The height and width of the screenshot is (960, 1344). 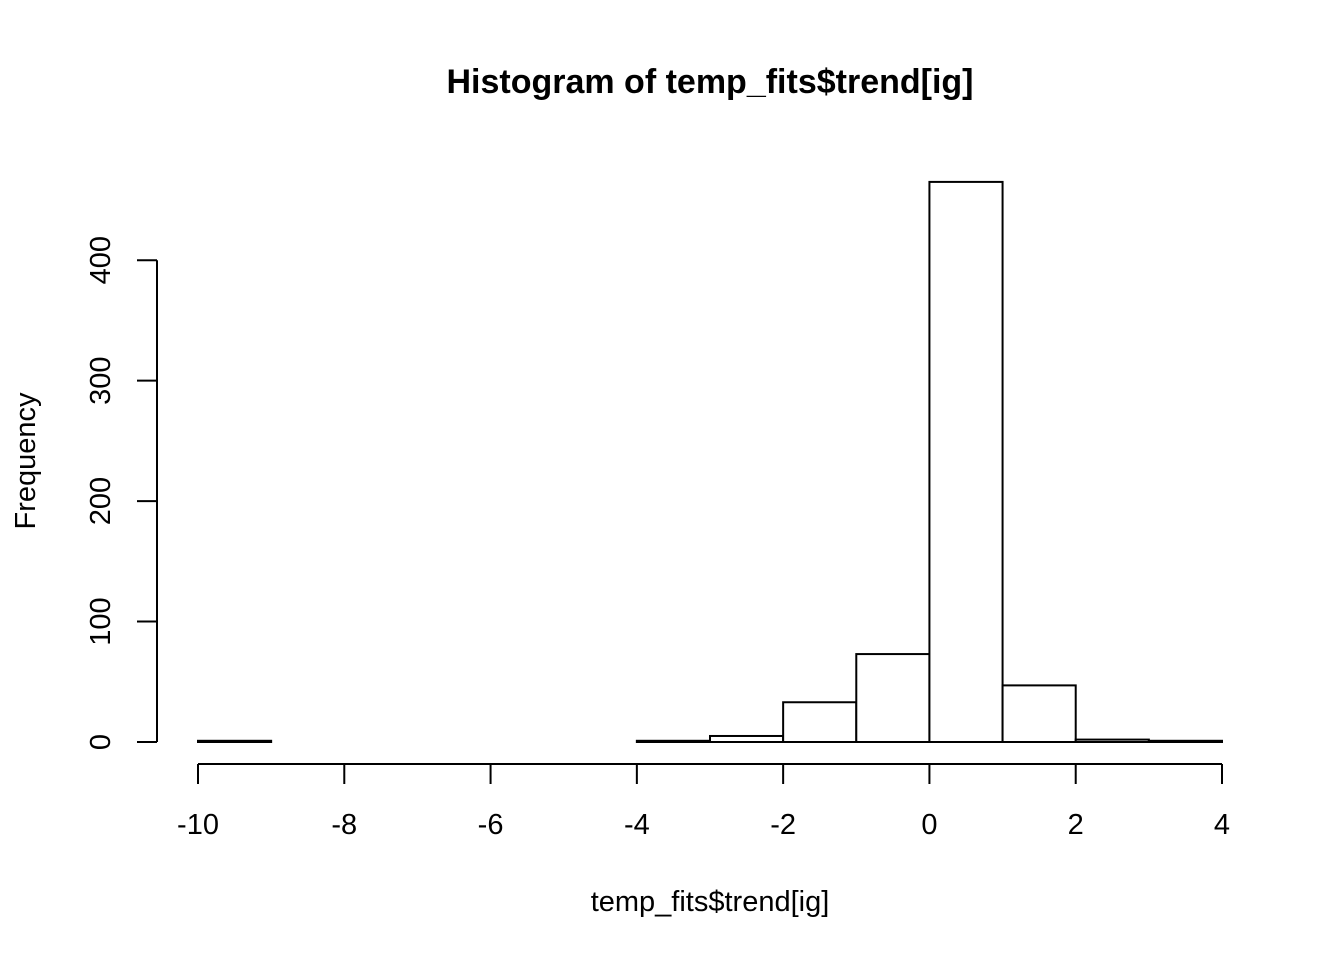 I want to click on y-tick-label: 100, so click(x=101, y=621).